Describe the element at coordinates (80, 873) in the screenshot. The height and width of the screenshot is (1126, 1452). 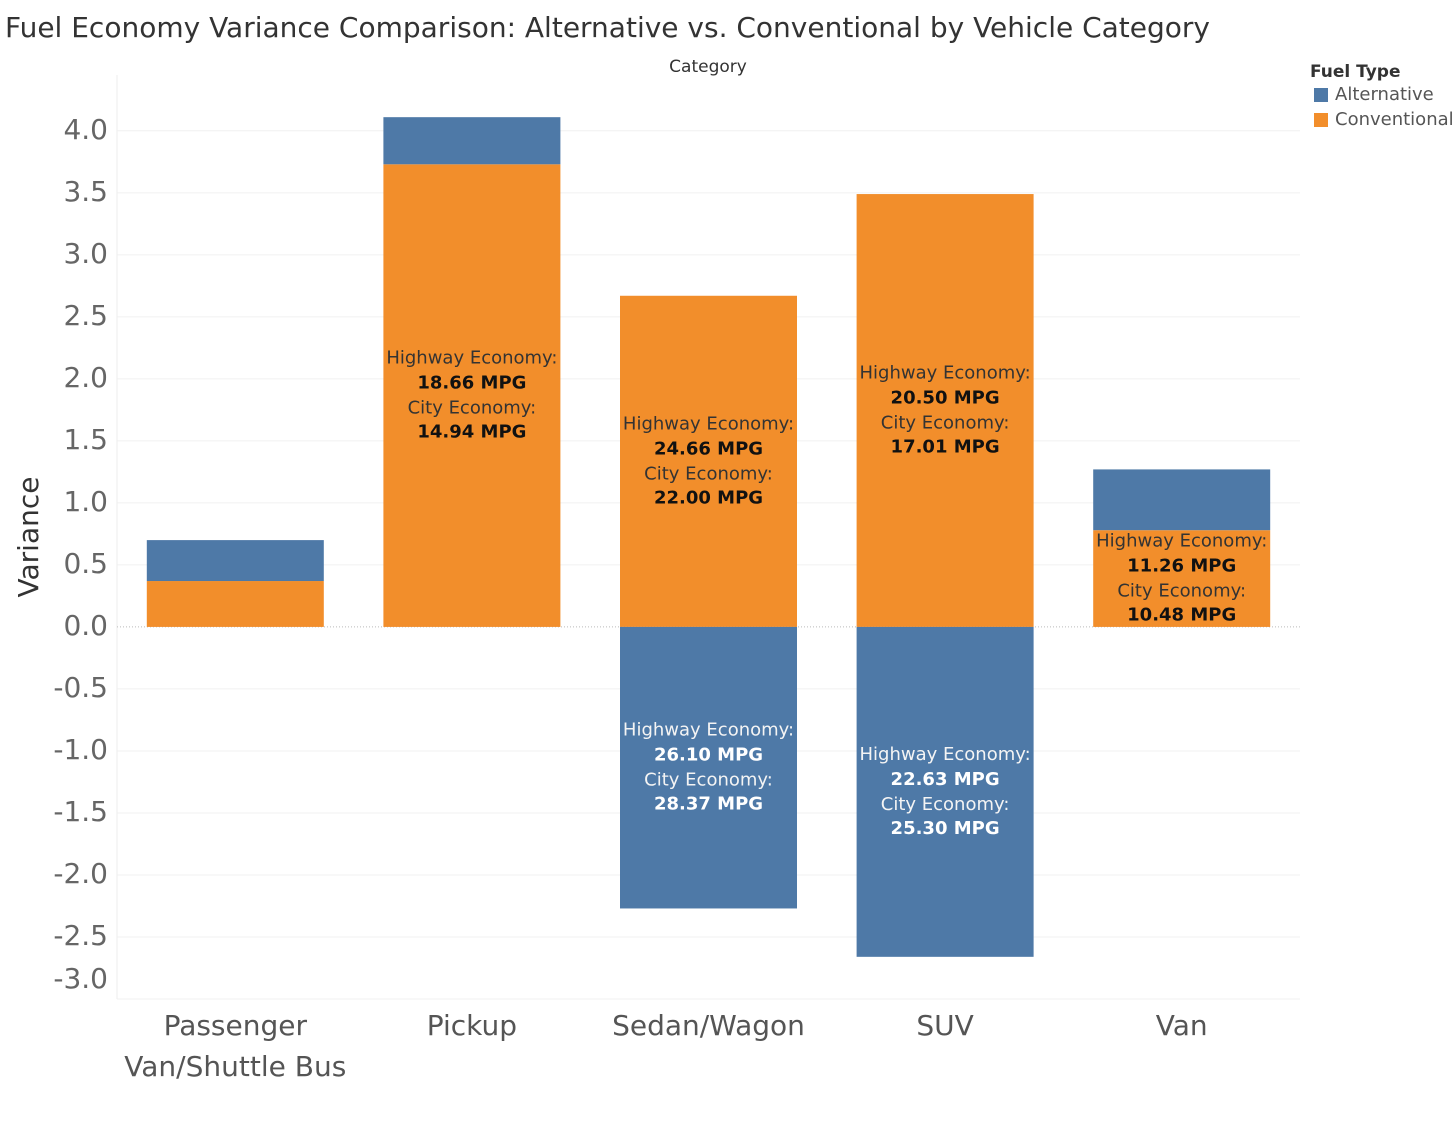
I see `y-tick-label: -2.0` at that location.